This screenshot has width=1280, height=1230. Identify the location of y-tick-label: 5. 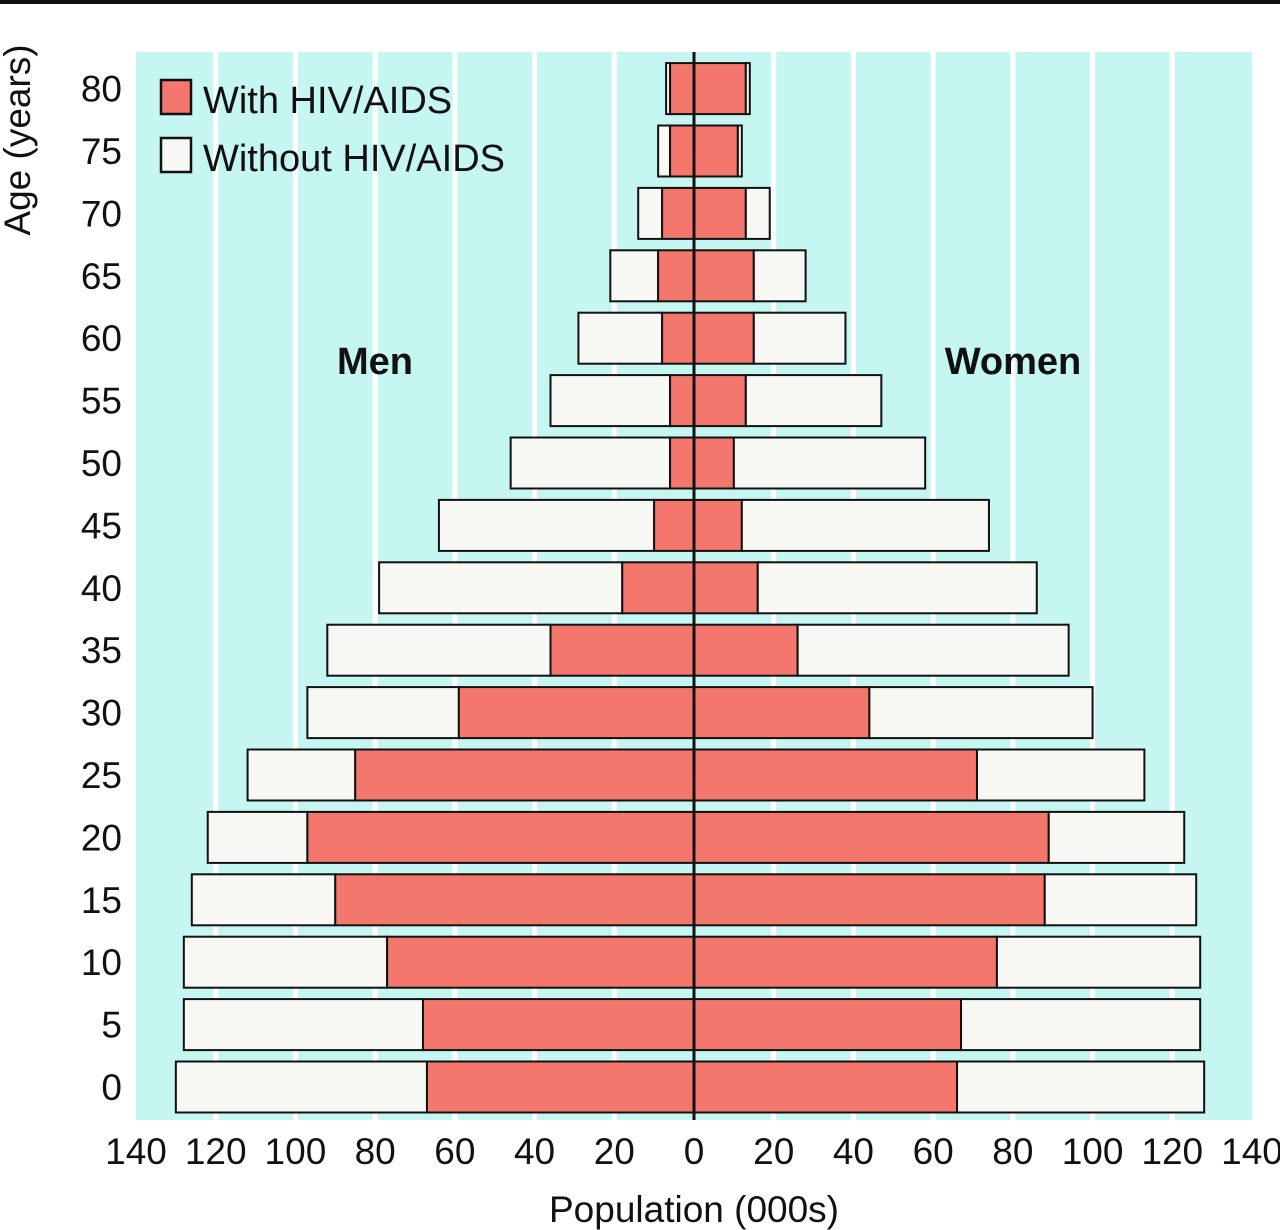
(111, 1025).